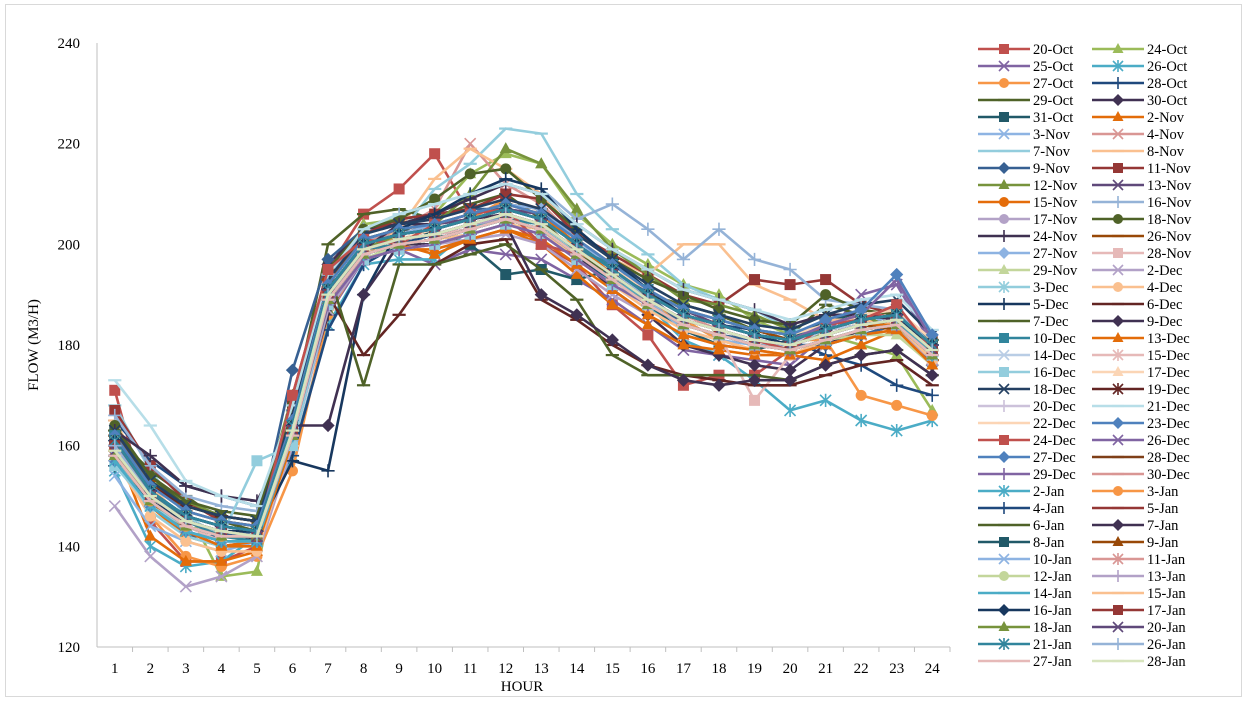 The height and width of the screenshot is (705, 1251). What do you see at coordinates (222, 669) in the screenshot?
I see `x-tick-label: 4` at bounding box center [222, 669].